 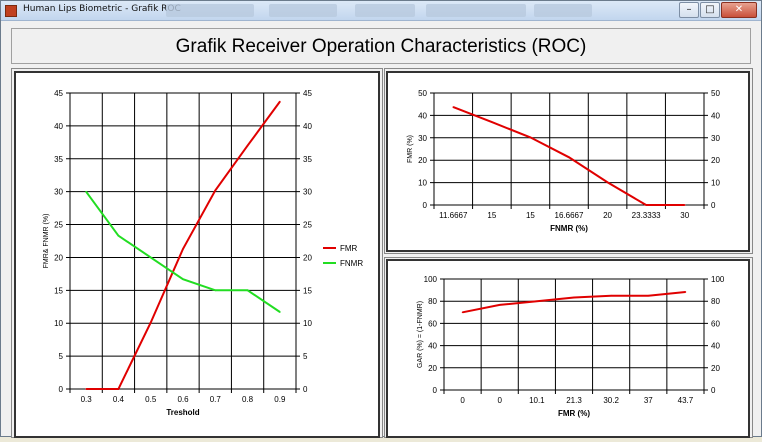 I want to click on x-tick-label: 30.2, so click(x=611, y=400).